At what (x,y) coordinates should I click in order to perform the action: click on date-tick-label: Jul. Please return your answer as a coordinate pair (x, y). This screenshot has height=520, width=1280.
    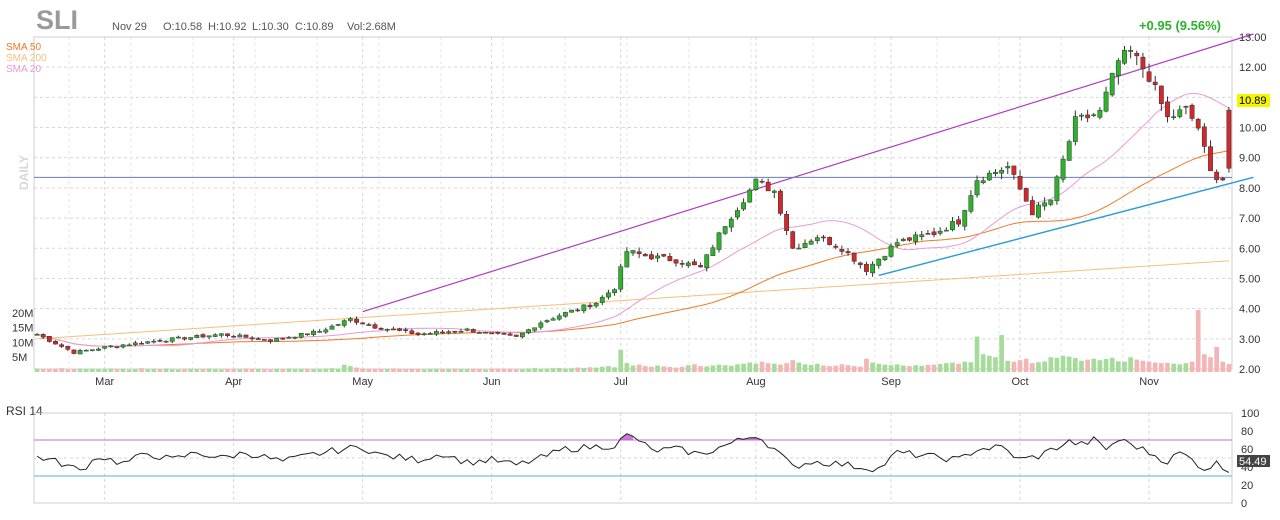
    Looking at the image, I should click on (621, 382).